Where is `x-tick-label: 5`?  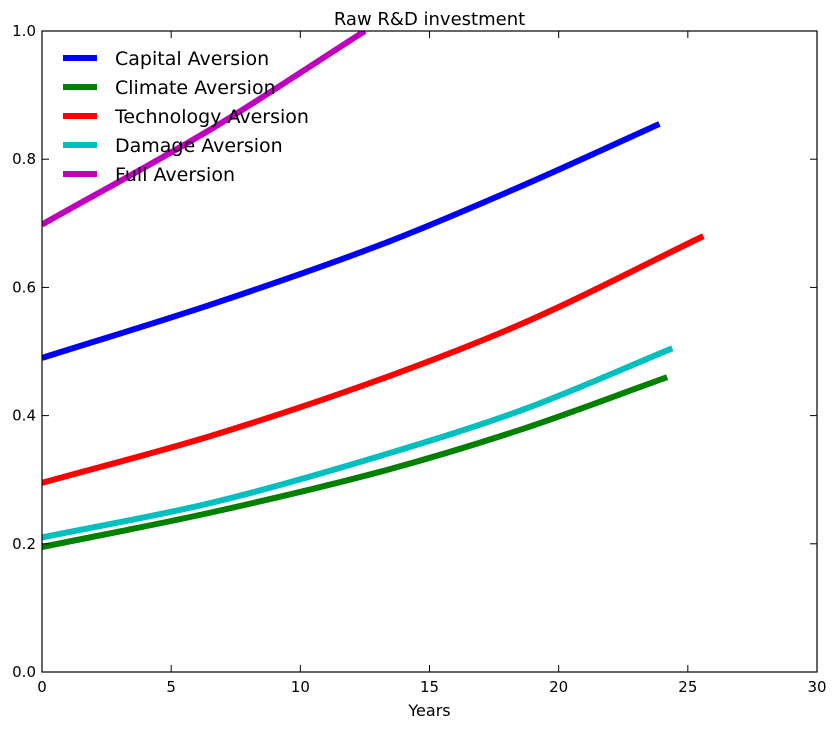 x-tick-label: 5 is located at coordinates (171, 687).